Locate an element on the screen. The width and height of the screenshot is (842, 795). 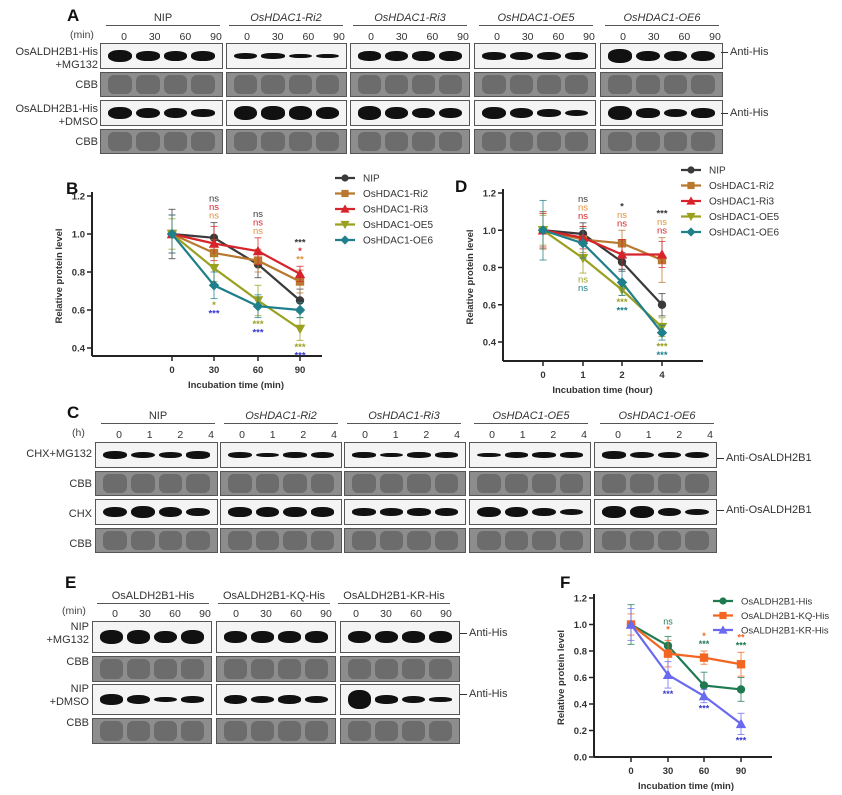
panel-letter-e: E is located at coordinates (71, 582).